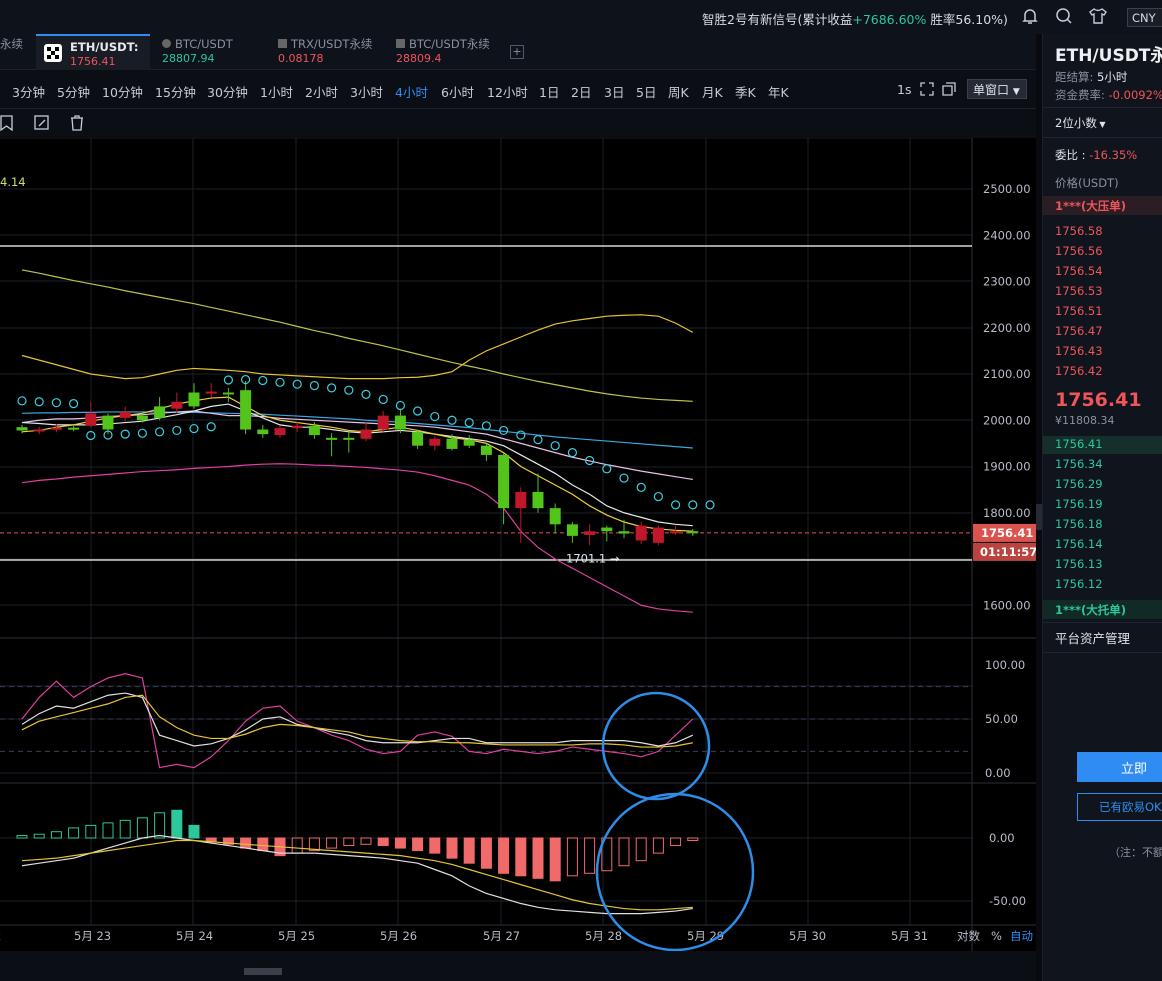 The width and height of the screenshot is (1162, 981). I want to click on macd-tick-label: 0.00, so click(1002, 838).